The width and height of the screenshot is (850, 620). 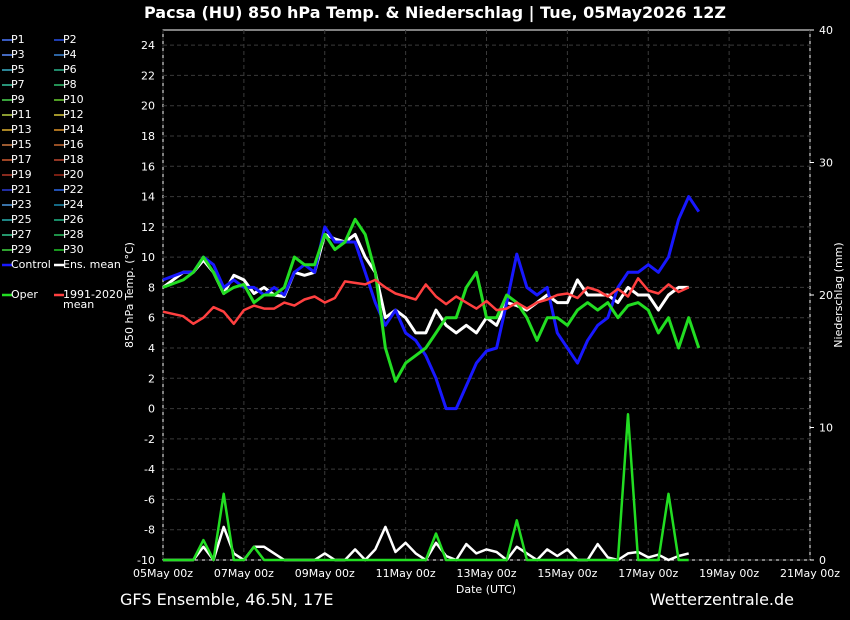 I want to click on series-line-1991-2020-mean, so click(x=426, y=301).